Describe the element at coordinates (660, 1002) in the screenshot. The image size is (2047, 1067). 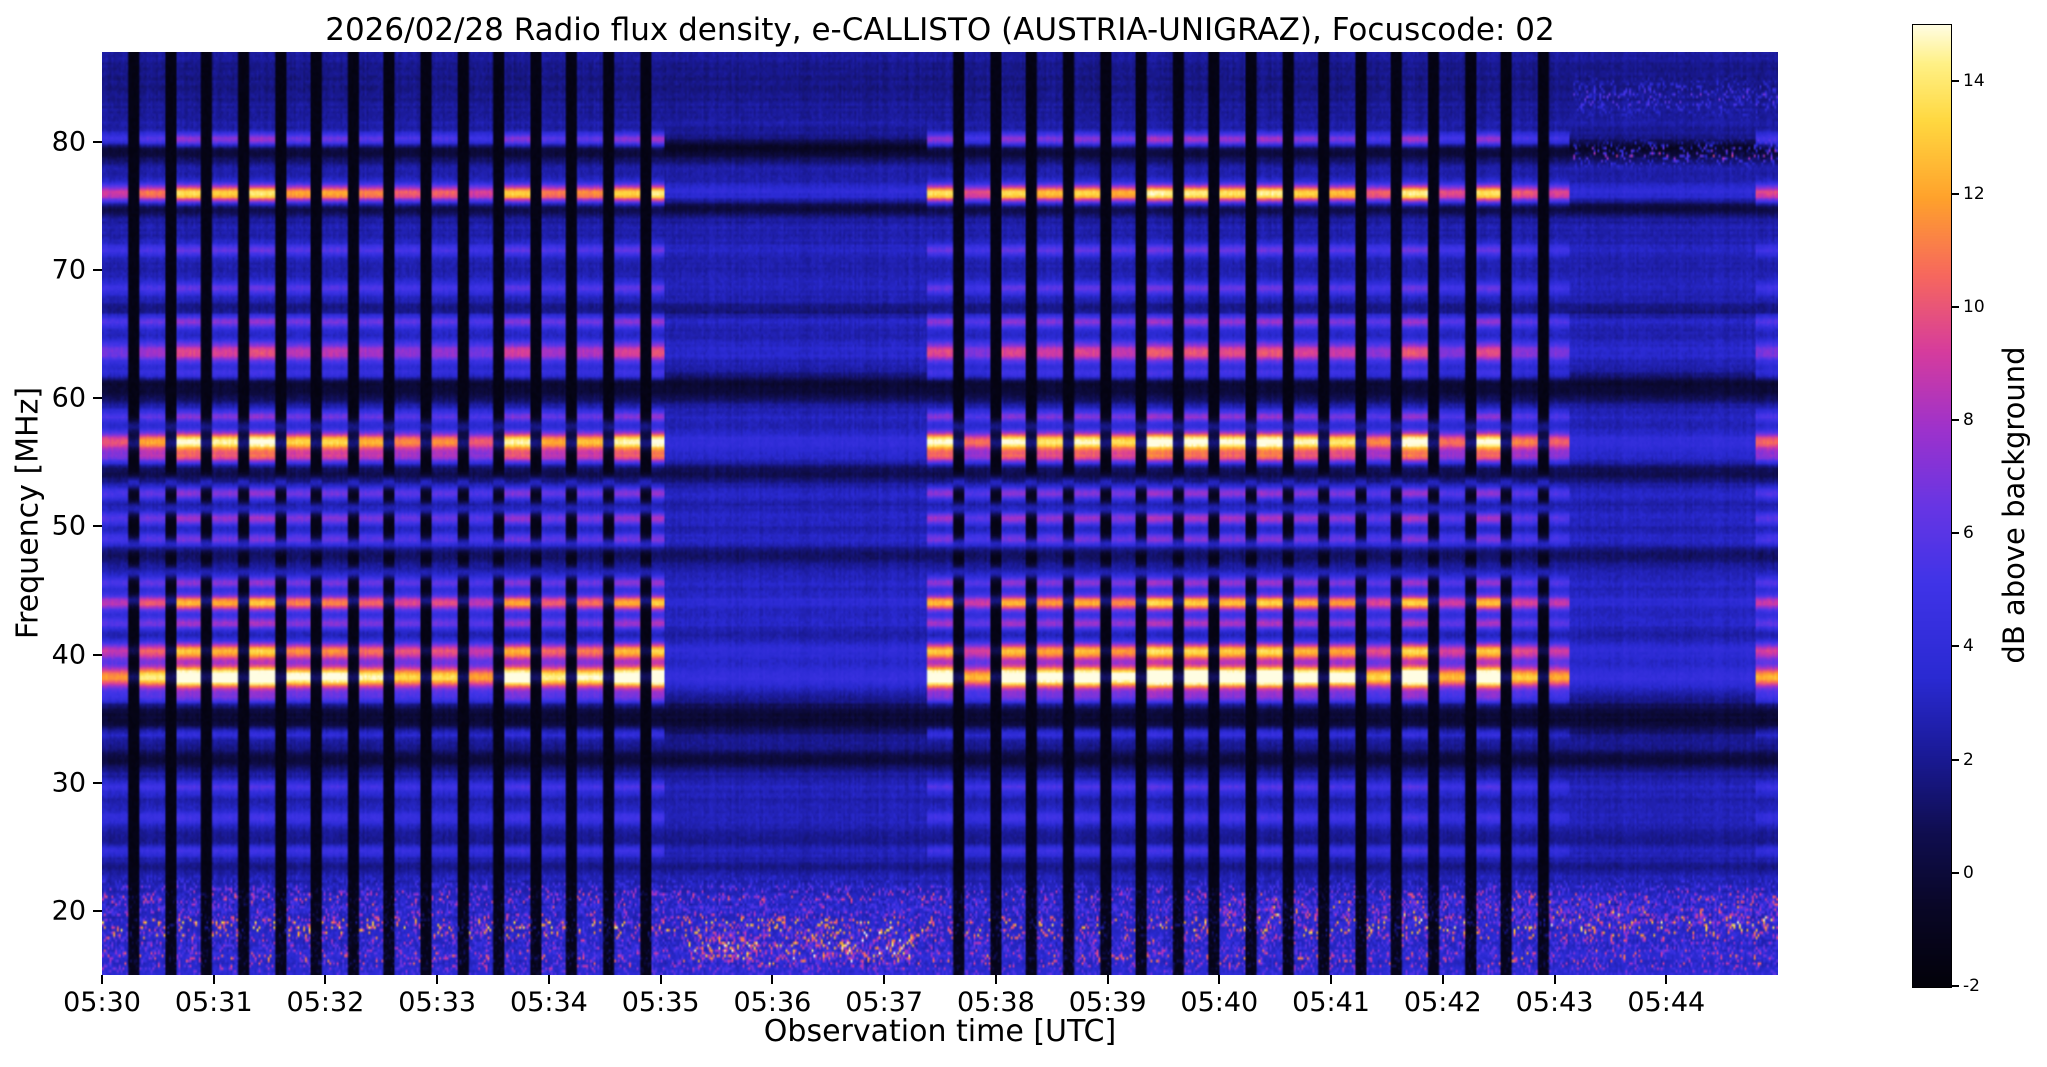
I see `x-tick-label: 05:35` at that location.